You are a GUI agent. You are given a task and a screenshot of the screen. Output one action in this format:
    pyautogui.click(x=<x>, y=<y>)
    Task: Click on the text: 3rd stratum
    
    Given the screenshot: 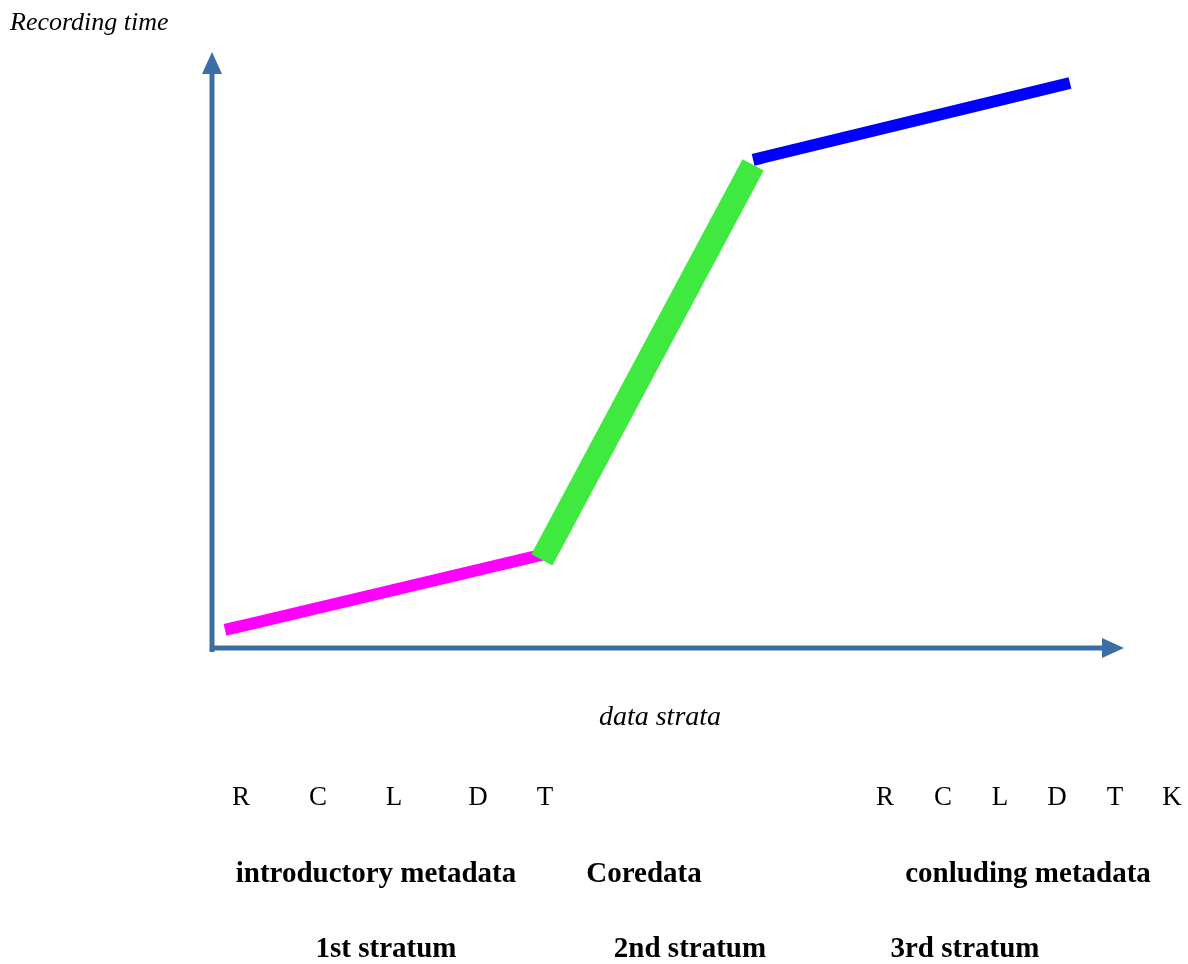 What is the action you would take?
    pyautogui.click(x=965, y=947)
    